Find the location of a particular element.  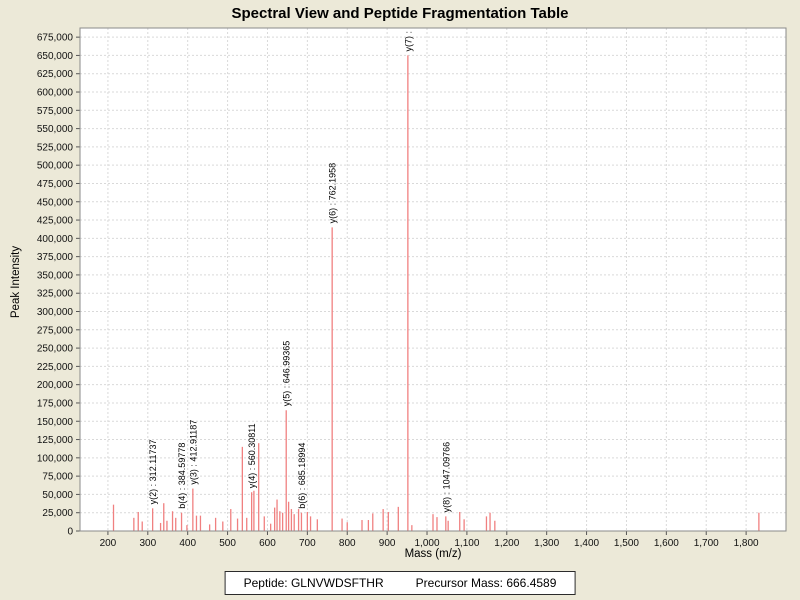

y-tick-label: 325,000 is located at coordinates (55, 294).